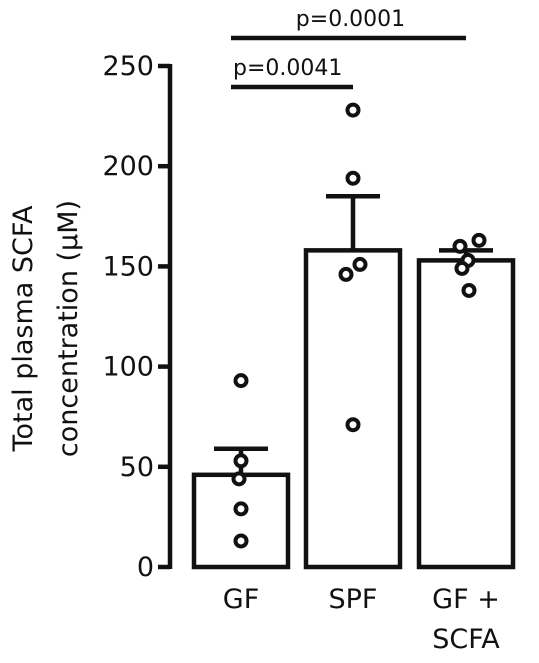 This screenshot has height=663, width=539. Describe the element at coordinates (350, 19) in the screenshot. I see `significance-label: p=0.0001` at that location.